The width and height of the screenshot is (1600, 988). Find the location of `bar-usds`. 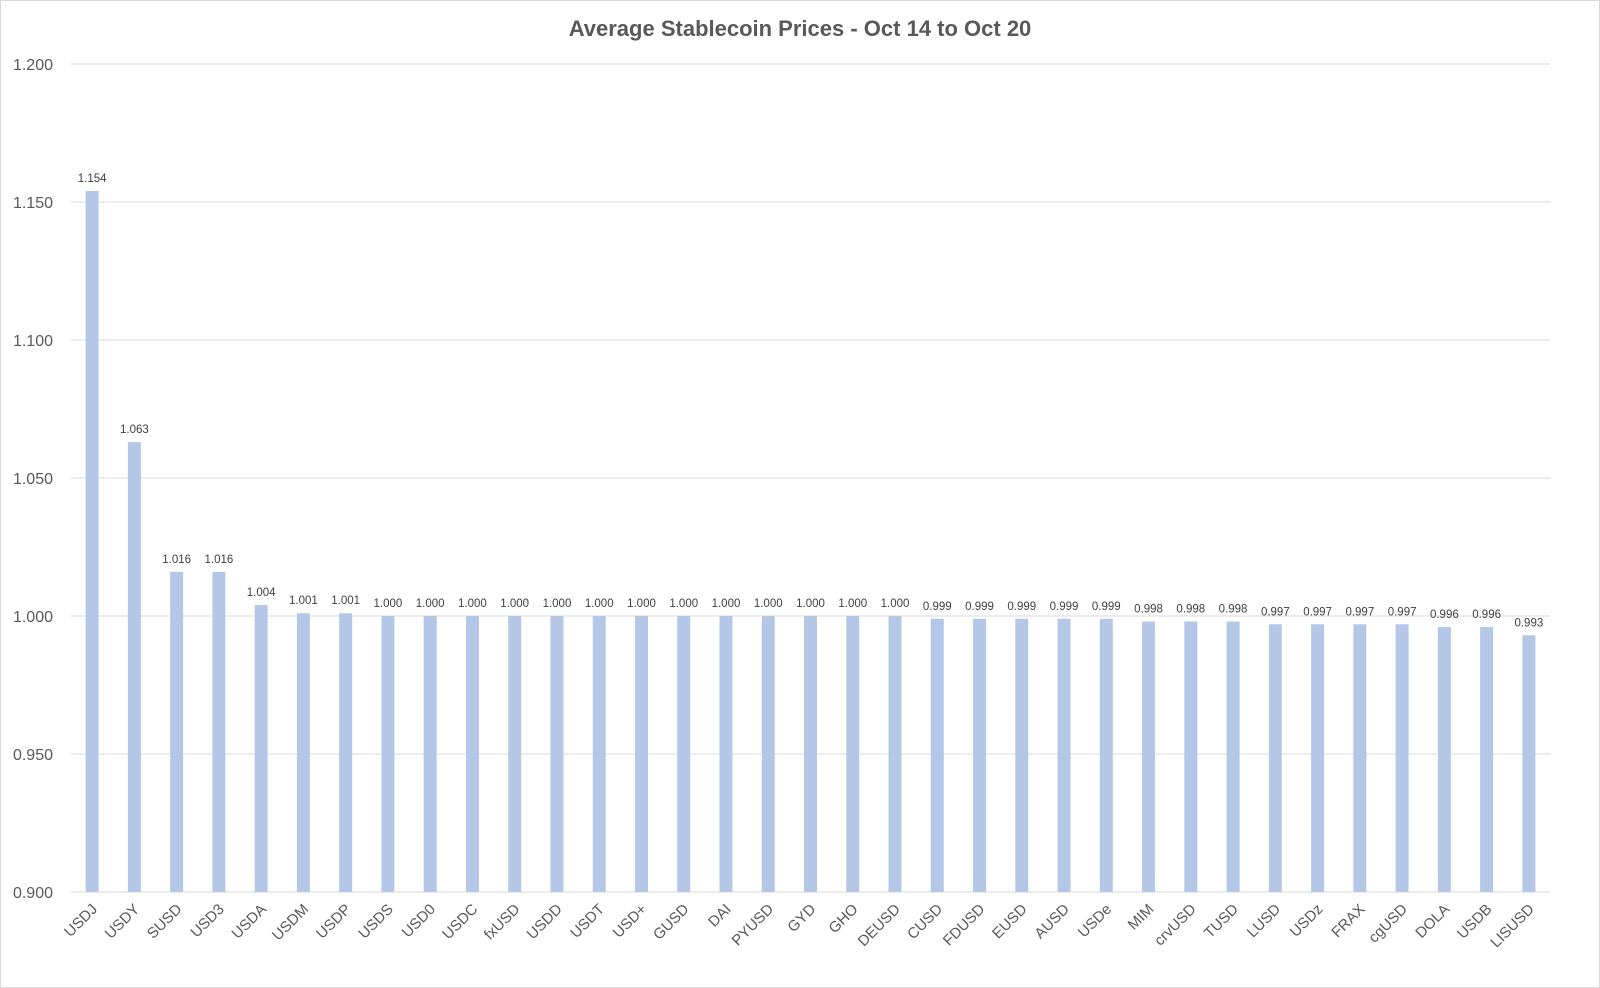

bar-usds is located at coordinates (388, 754).